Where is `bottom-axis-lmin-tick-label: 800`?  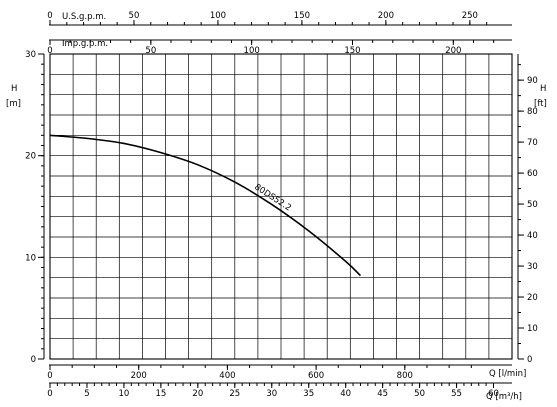 bottom-axis-lmin-tick-label: 800 is located at coordinates (405, 376).